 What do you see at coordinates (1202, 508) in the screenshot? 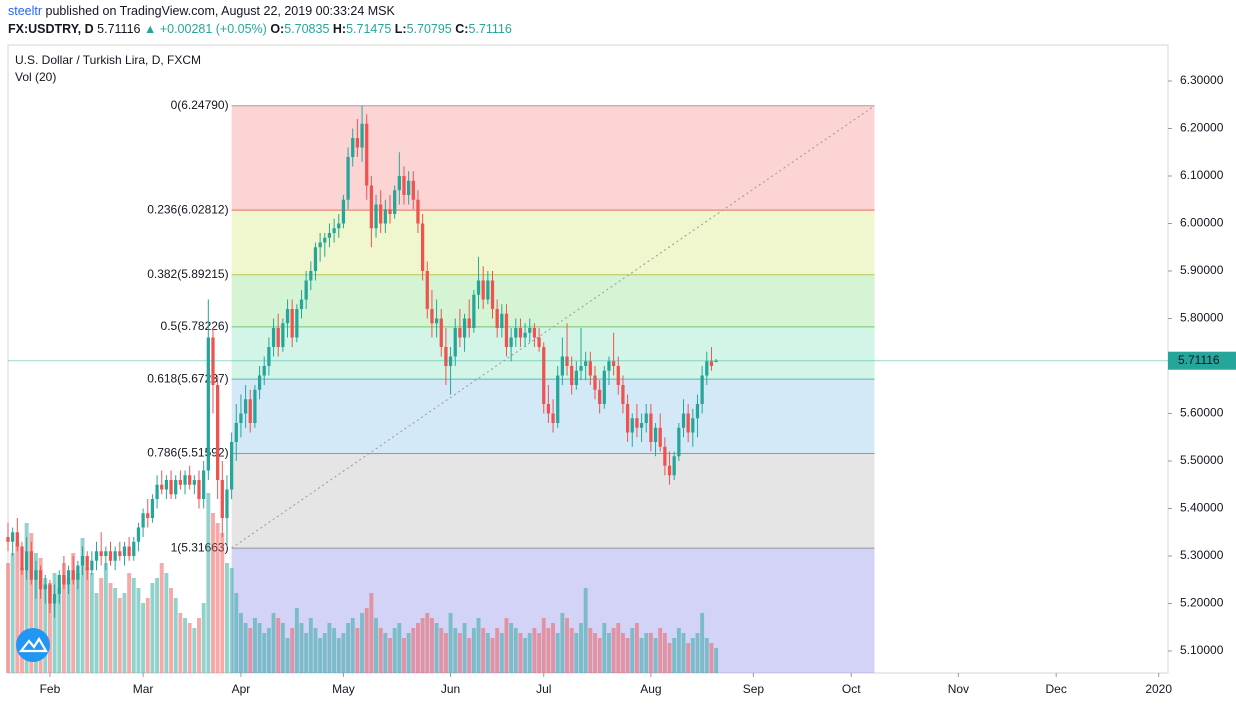
I see `y-tick-label: 5.40000` at bounding box center [1202, 508].